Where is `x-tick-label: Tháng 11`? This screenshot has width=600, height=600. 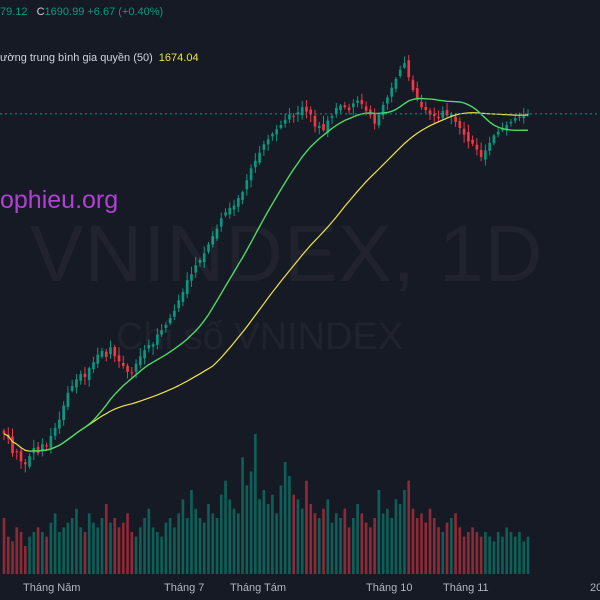 x-tick-label: Tháng 11 is located at coordinates (466, 588).